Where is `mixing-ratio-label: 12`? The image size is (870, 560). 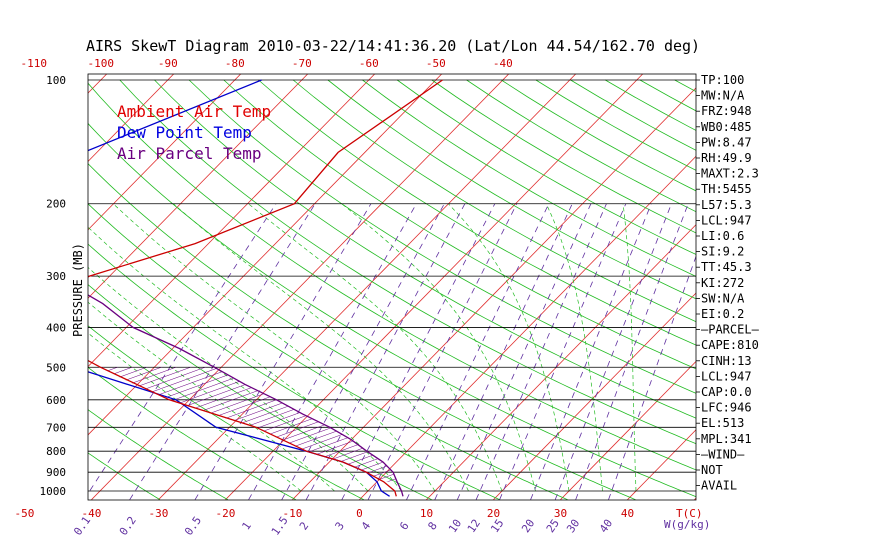 mixing-ratio-label: 12 is located at coordinates (474, 526).